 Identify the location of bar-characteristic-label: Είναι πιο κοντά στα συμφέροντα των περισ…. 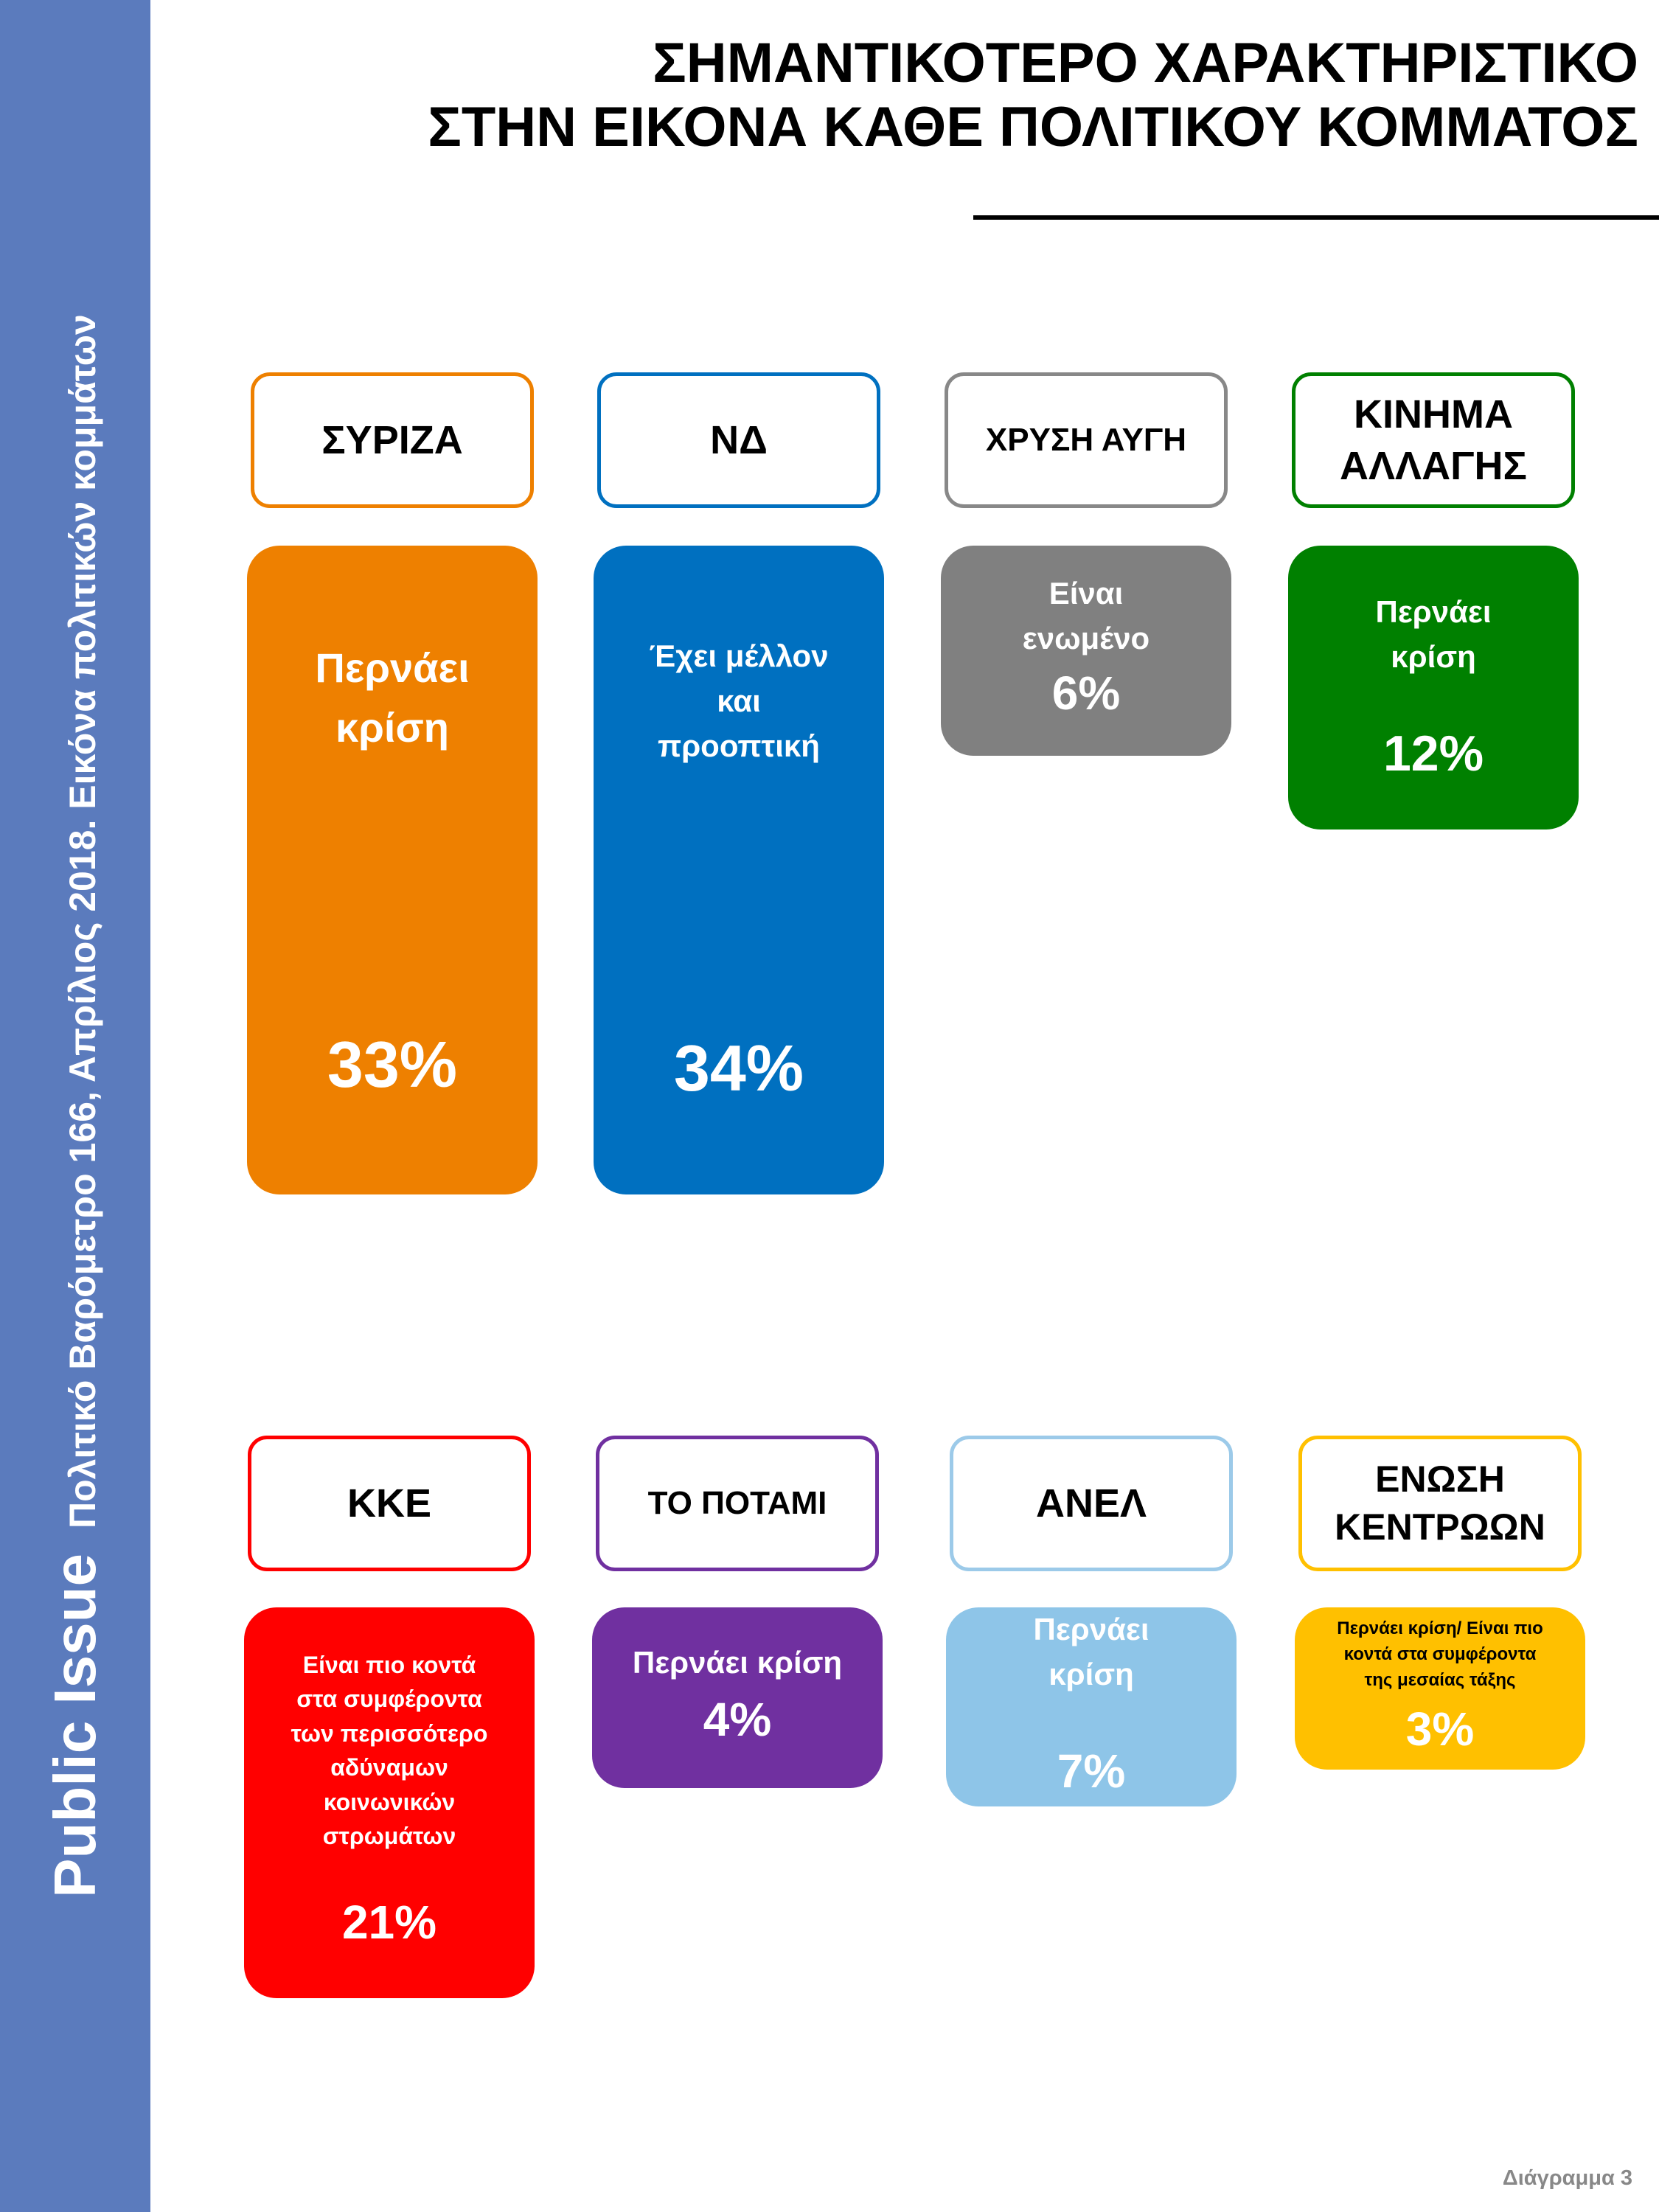
(389, 1750).